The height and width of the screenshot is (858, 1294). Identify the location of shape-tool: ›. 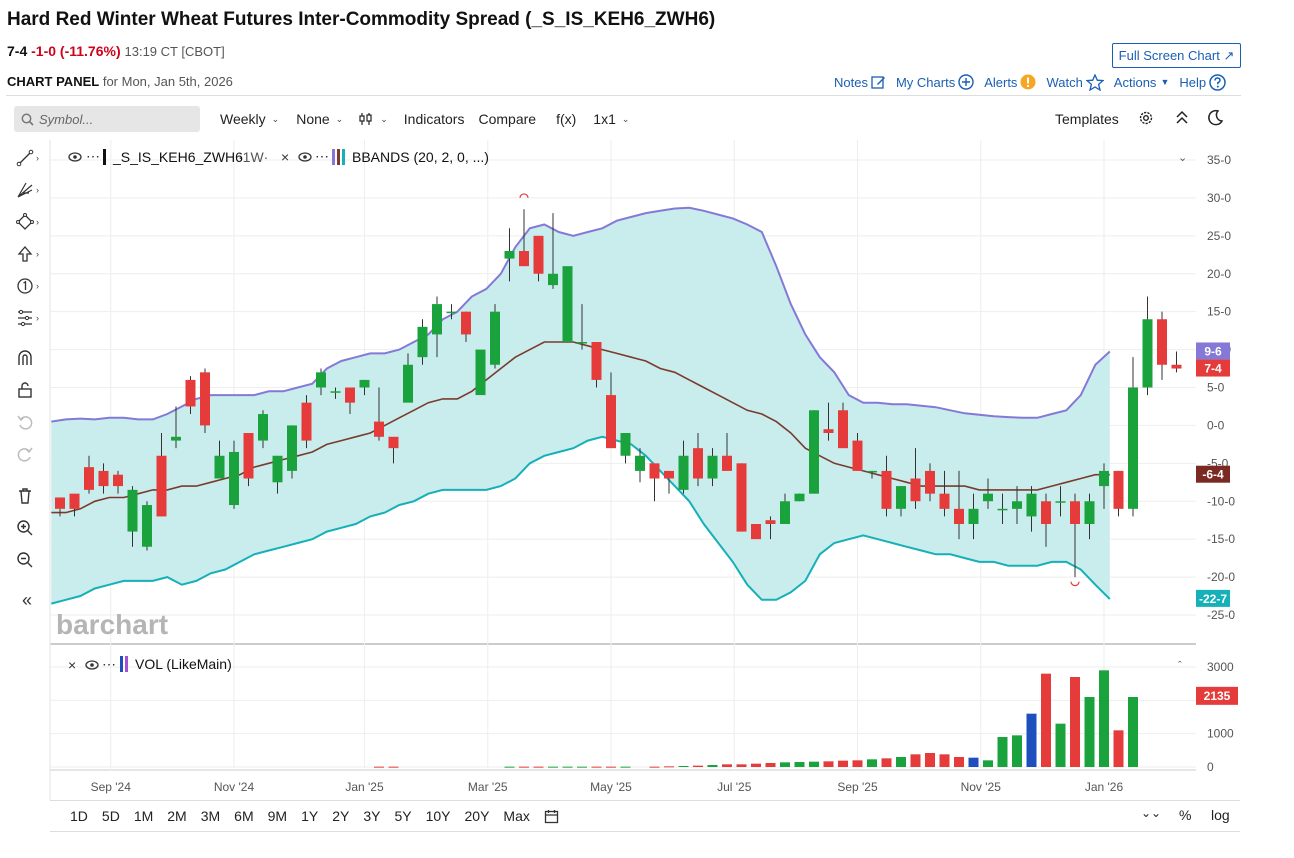
(30, 222).